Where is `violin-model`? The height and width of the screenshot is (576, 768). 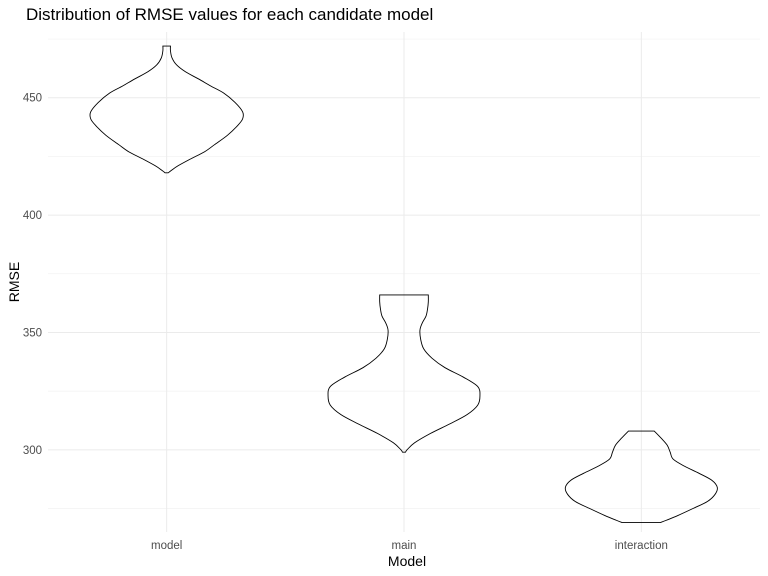
violin-model is located at coordinates (166, 109).